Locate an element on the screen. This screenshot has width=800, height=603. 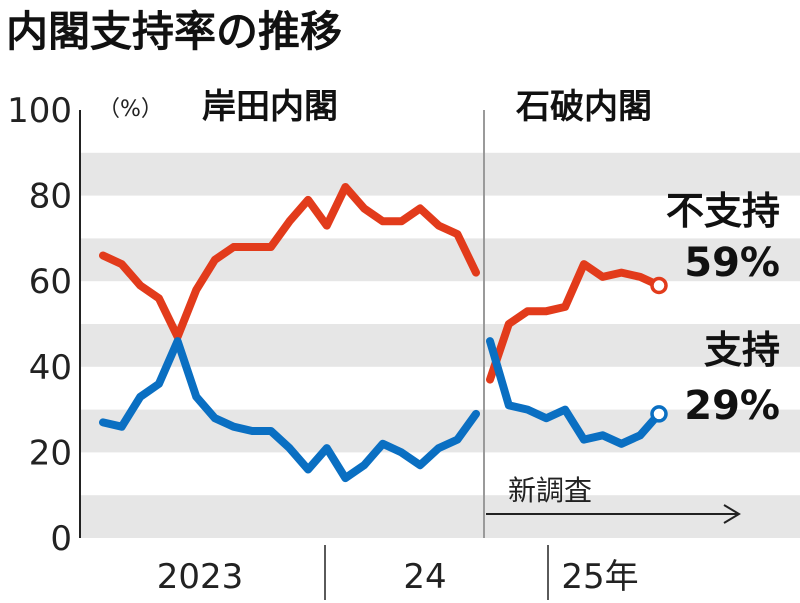
approve-value-label: 29% is located at coordinates (732, 406).